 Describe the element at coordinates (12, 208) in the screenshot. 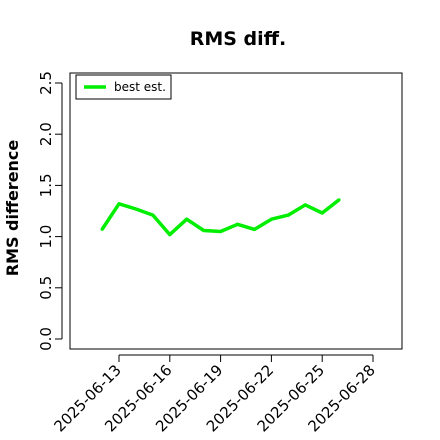

I see `y-axis-label: RMS difference` at that location.